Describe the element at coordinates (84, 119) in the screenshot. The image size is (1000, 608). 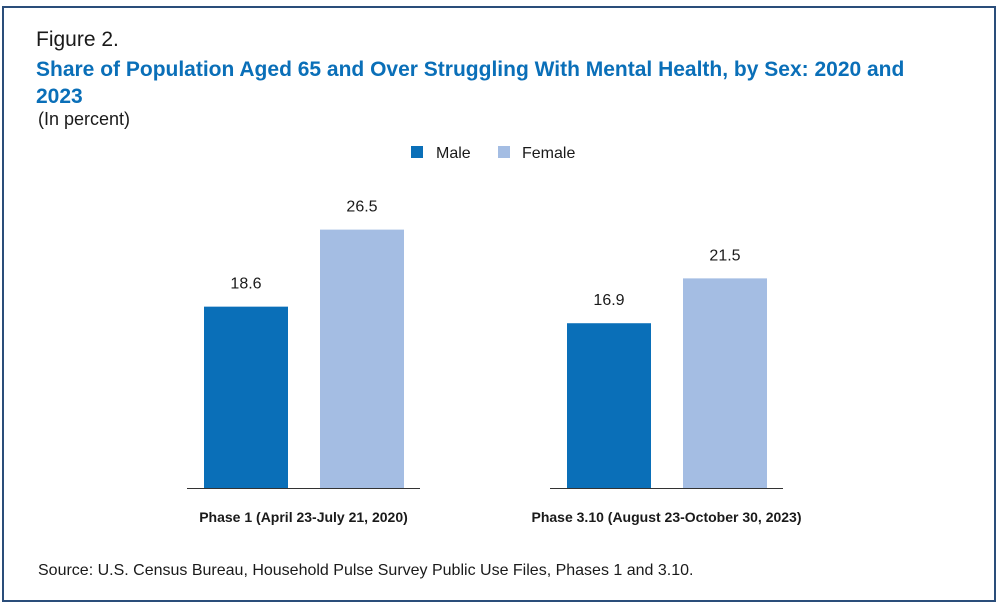
I see `chart-subtitle: (In percent)` at that location.